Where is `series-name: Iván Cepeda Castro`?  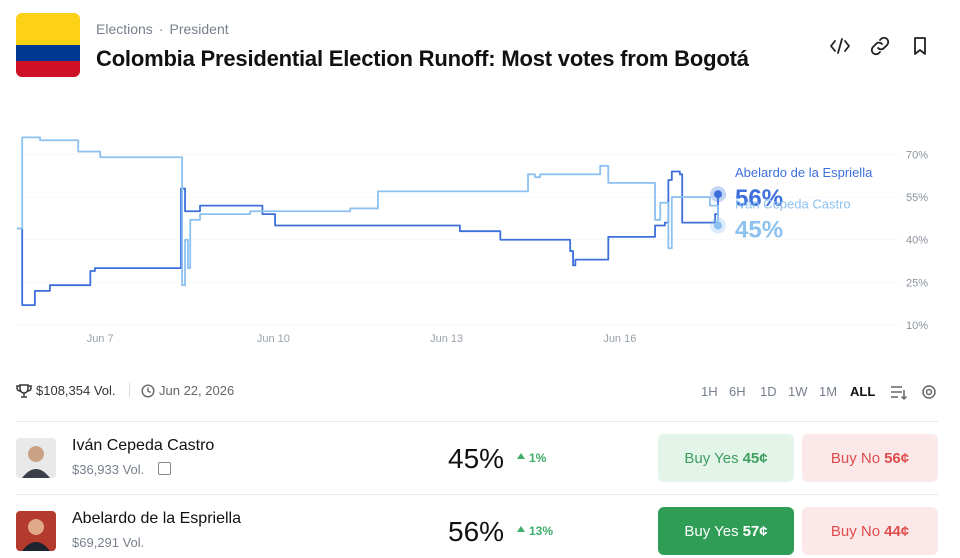
series-name: Iván Cepeda Castro is located at coordinates (793, 204).